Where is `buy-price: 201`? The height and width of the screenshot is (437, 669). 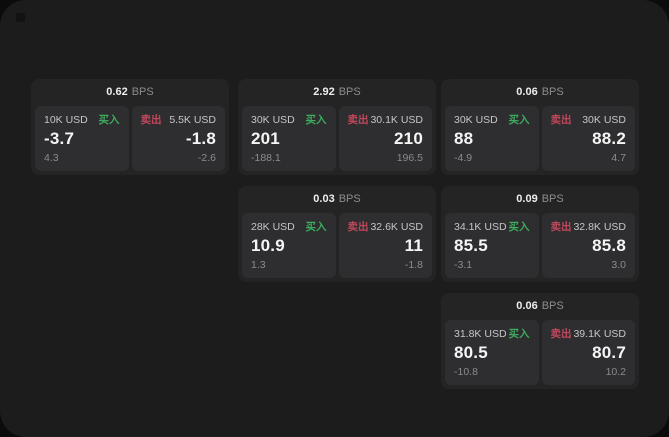
buy-price: 201 is located at coordinates (265, 138).